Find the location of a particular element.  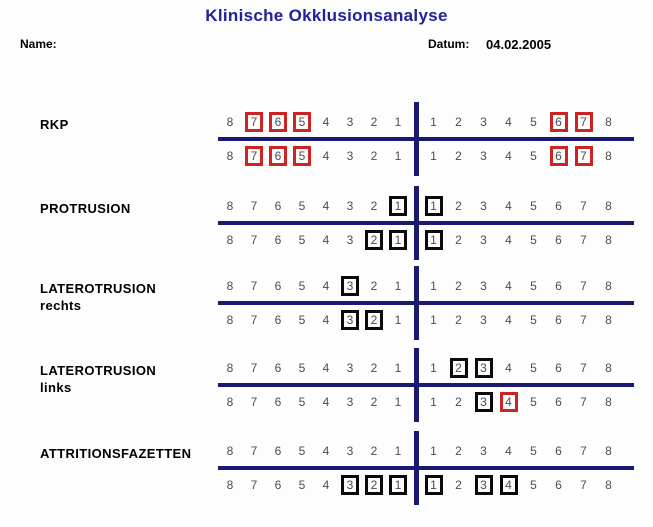

tooth-cell-marked-black: 2 is located at coordinates (374, 320).